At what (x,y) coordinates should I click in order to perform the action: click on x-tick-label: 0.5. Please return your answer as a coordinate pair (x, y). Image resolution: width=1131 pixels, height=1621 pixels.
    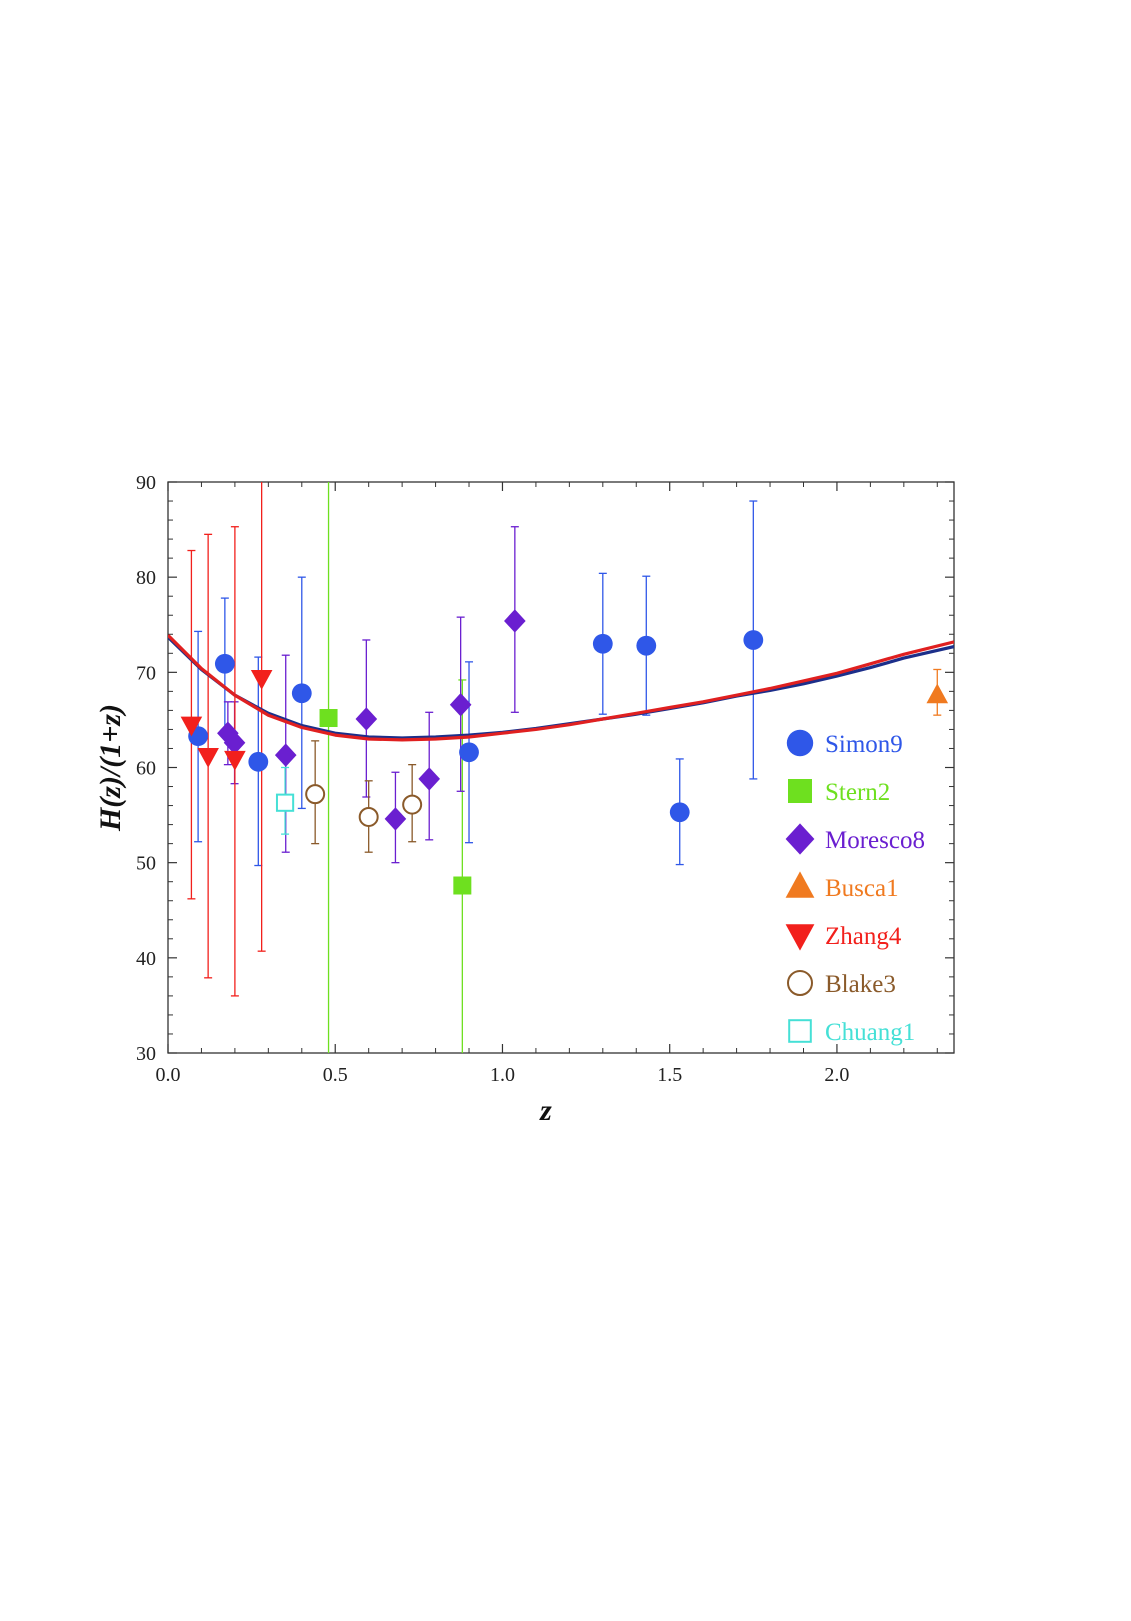
    Looking at the image, I should click on (335, 1075).